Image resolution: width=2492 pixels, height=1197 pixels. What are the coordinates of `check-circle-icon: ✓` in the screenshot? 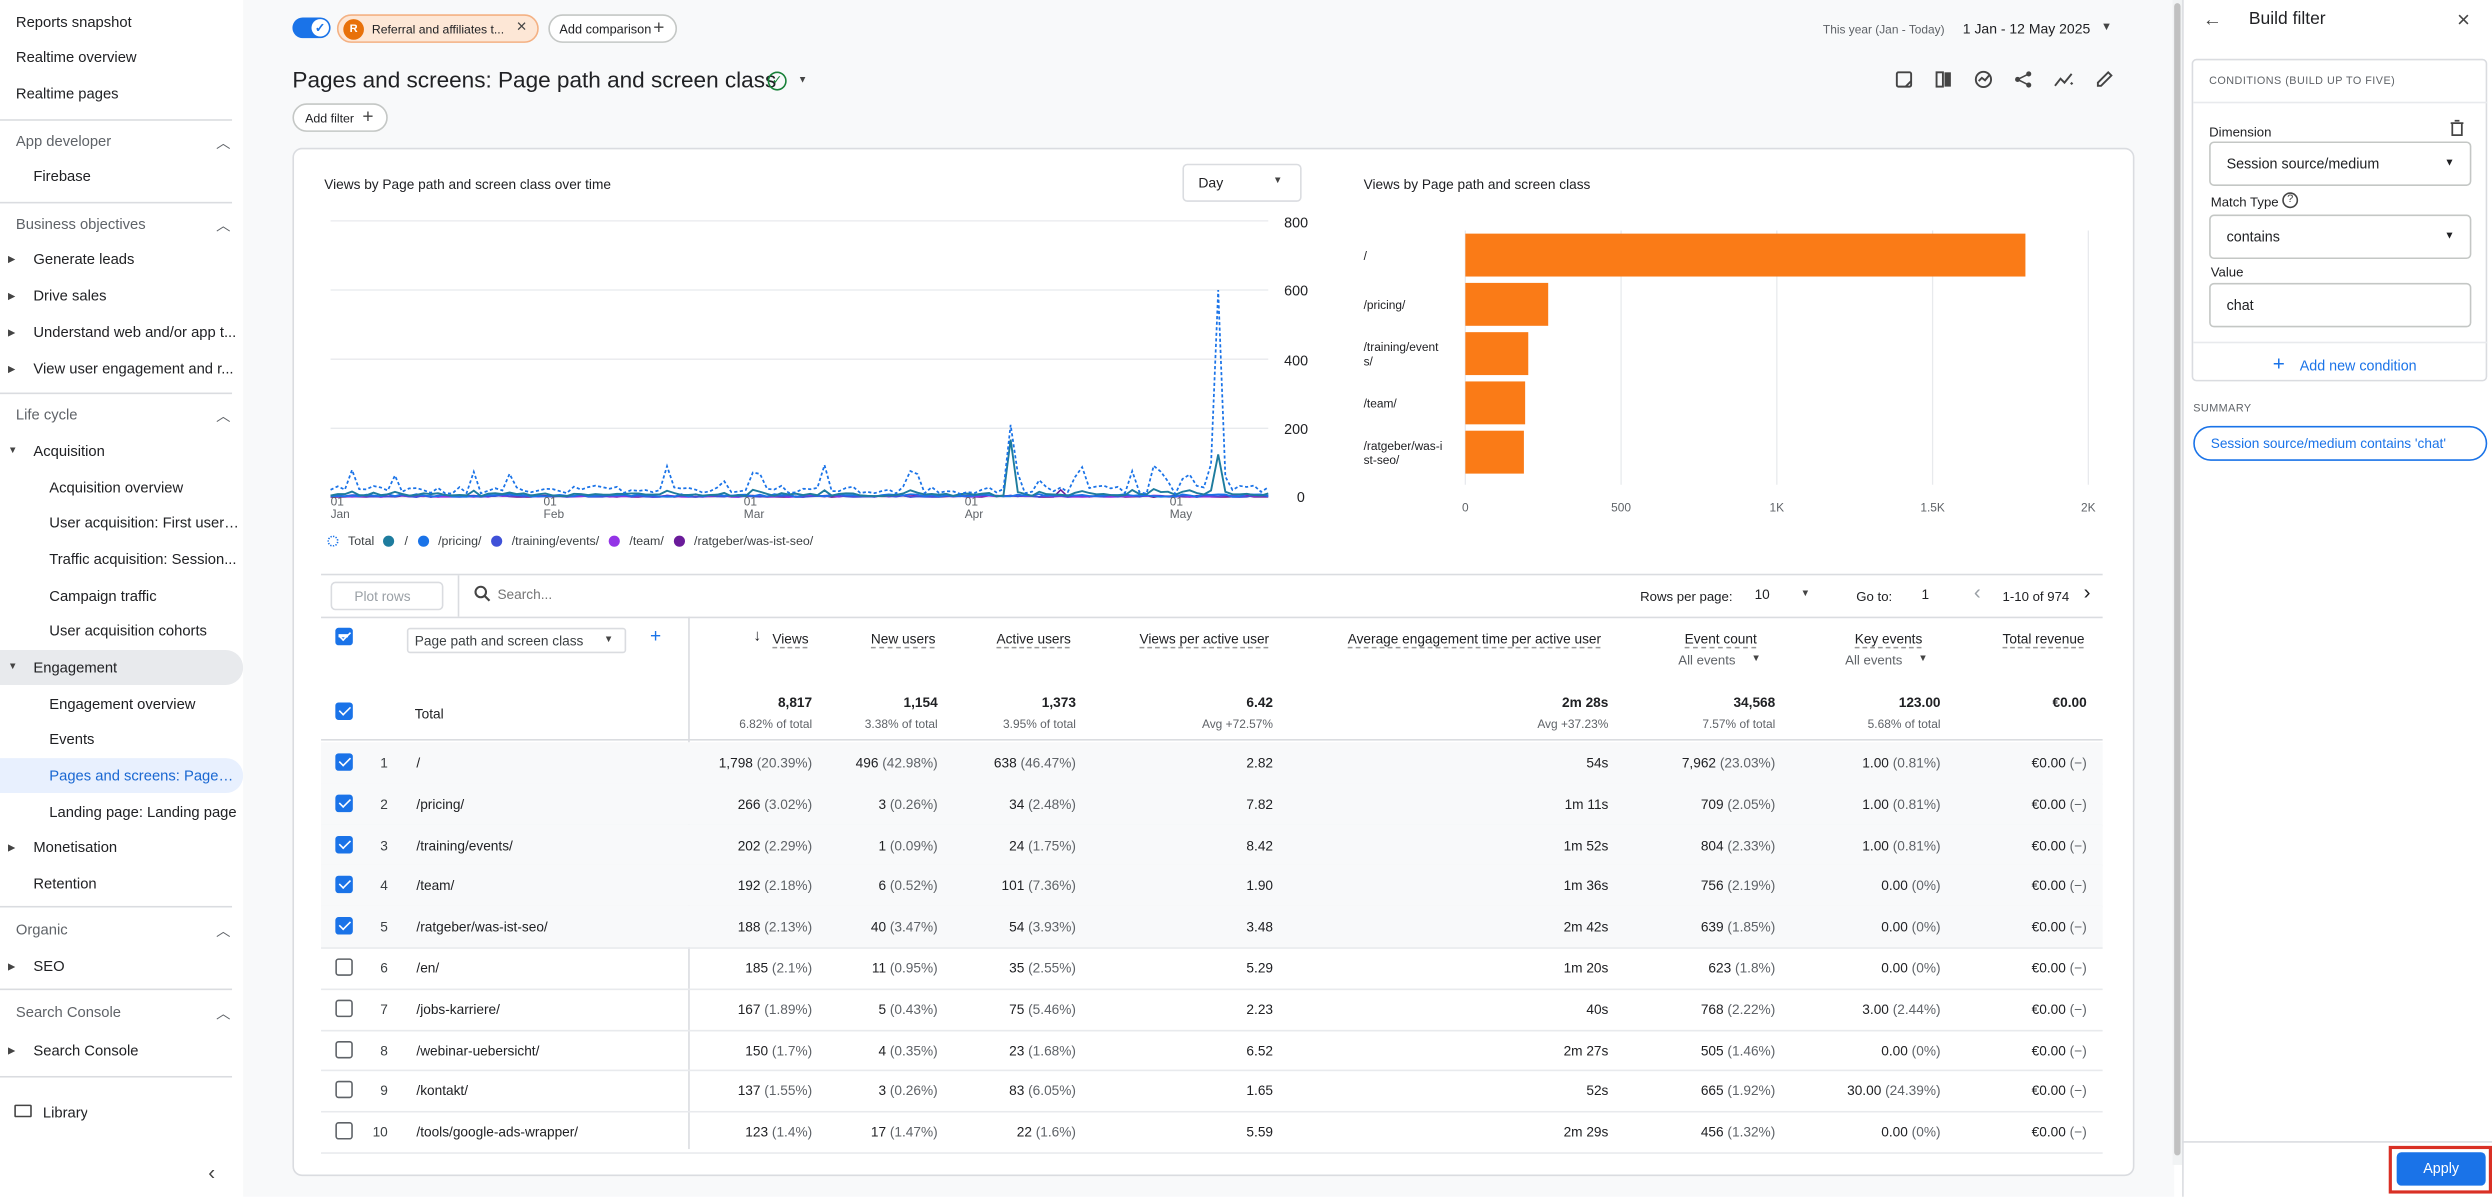 It's located at (777, 81).